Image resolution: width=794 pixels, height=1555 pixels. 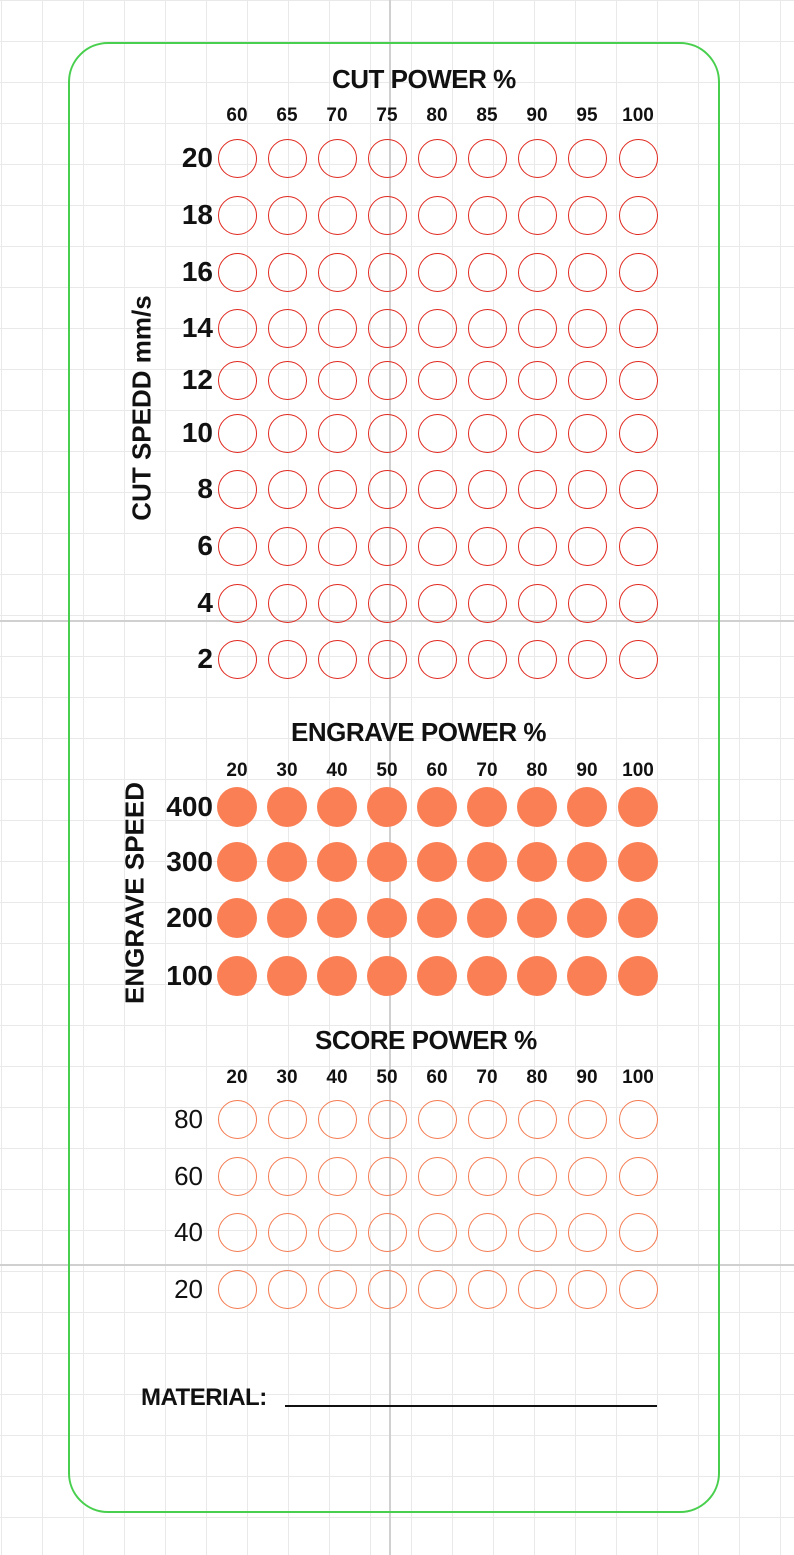 What do you see at coordinates (387, 770) in the screenshot?
I see `engrave-power-column-label: 50` at bounding box center [387, 770].